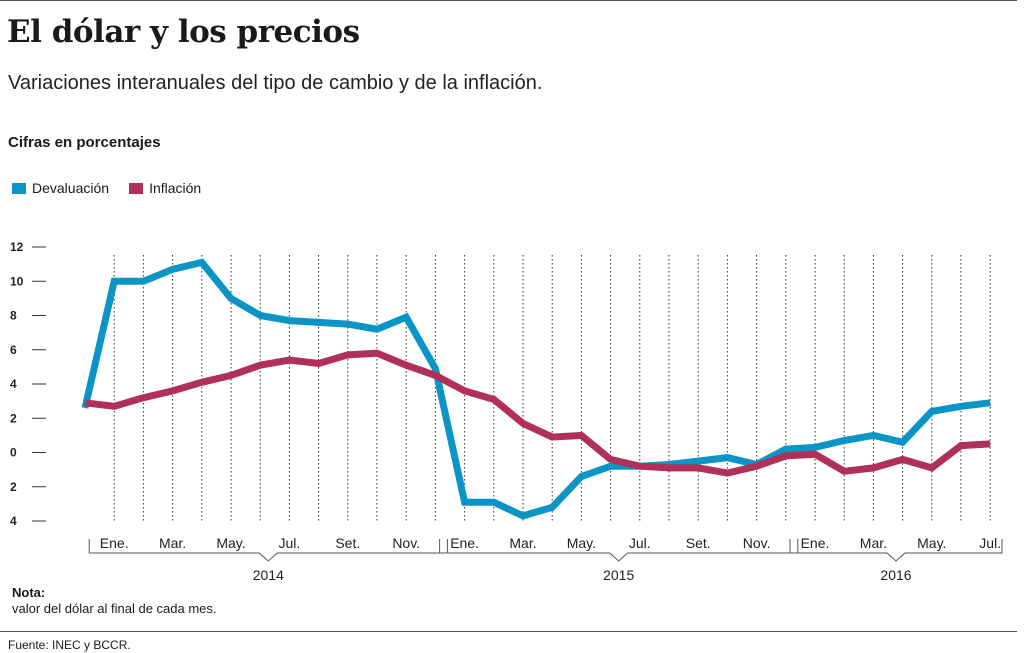 The width and height of the screenshot is (1024, 653). Describe the element at coordinates (29, 592) in the screenshot. I see `note-label: Nota:` at that location.